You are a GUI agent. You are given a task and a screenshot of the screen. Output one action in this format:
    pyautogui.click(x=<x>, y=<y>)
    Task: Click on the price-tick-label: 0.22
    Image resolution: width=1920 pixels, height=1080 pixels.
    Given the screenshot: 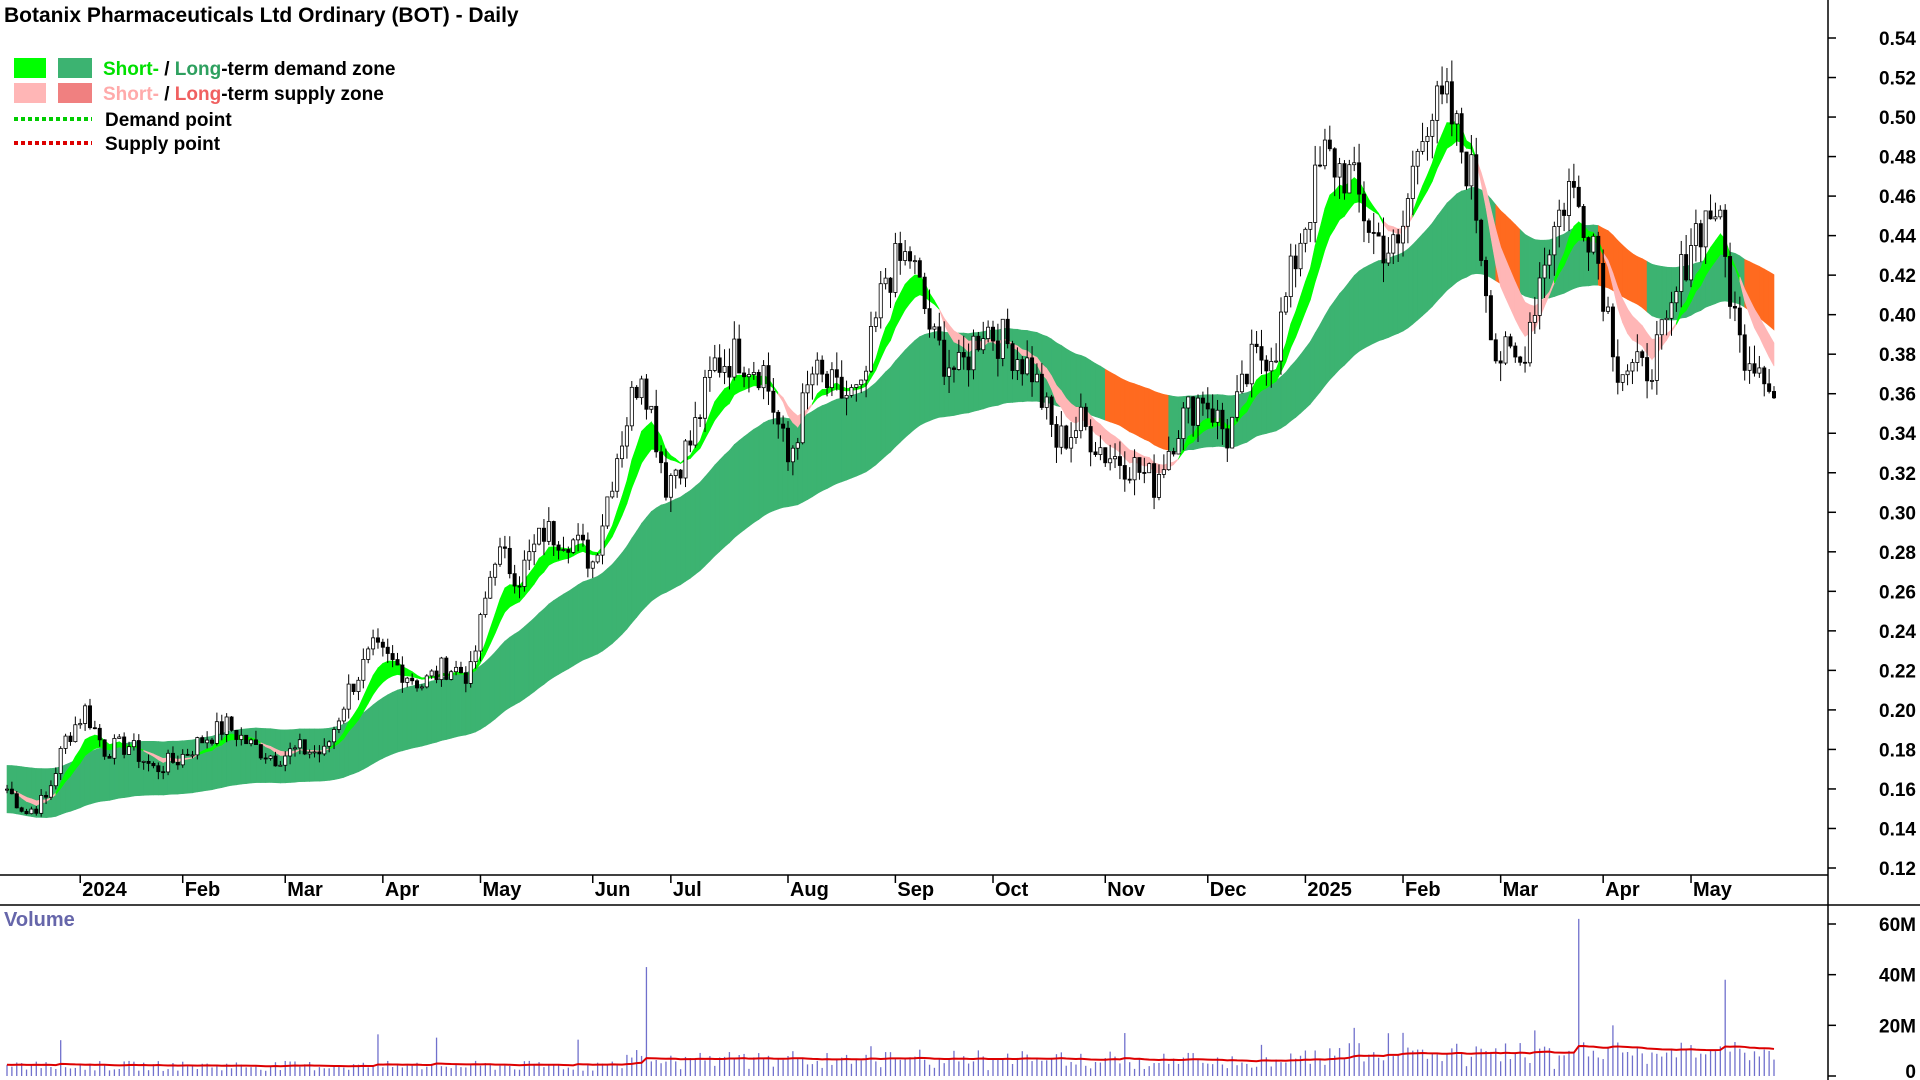 What is the action you would take?
    pyautogui.click(x=1897, y=671)
    